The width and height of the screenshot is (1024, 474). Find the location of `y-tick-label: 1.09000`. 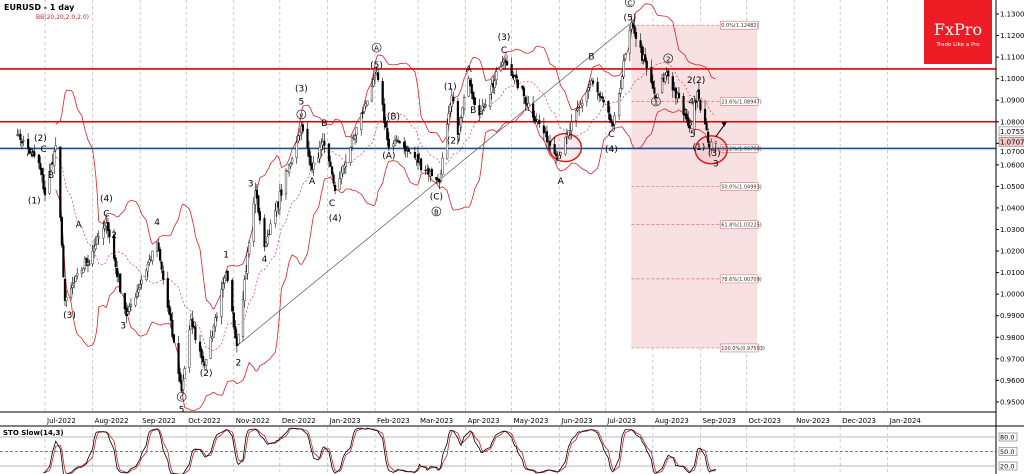

y-tick-label: 1.09000 is located at coordinates (1012, 101).